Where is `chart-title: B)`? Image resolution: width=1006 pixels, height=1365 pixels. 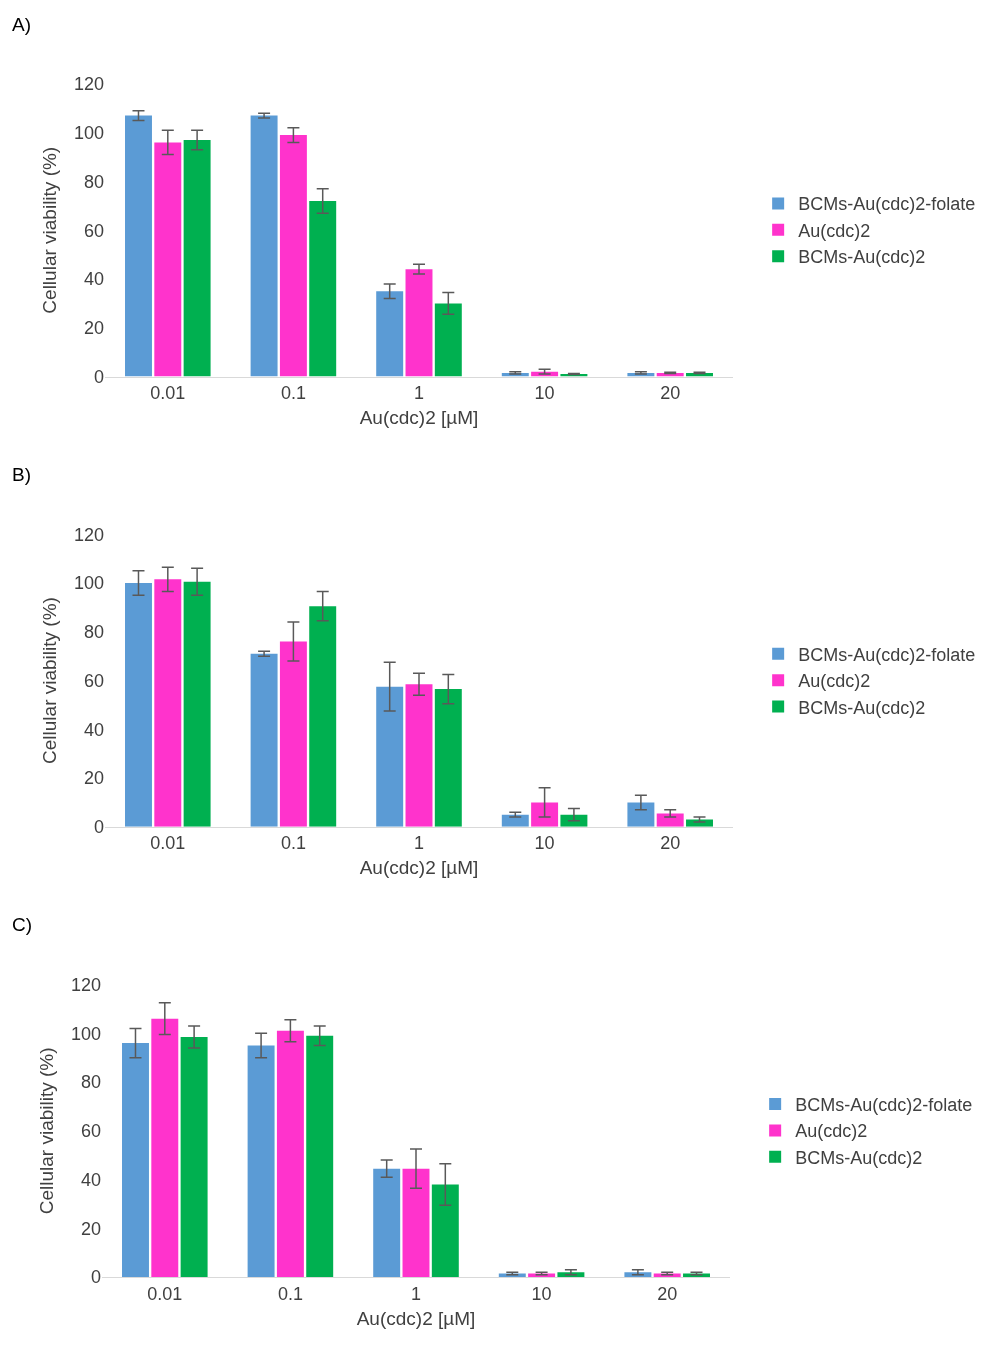
chart-title: B) is located at coordinates (21, 474).